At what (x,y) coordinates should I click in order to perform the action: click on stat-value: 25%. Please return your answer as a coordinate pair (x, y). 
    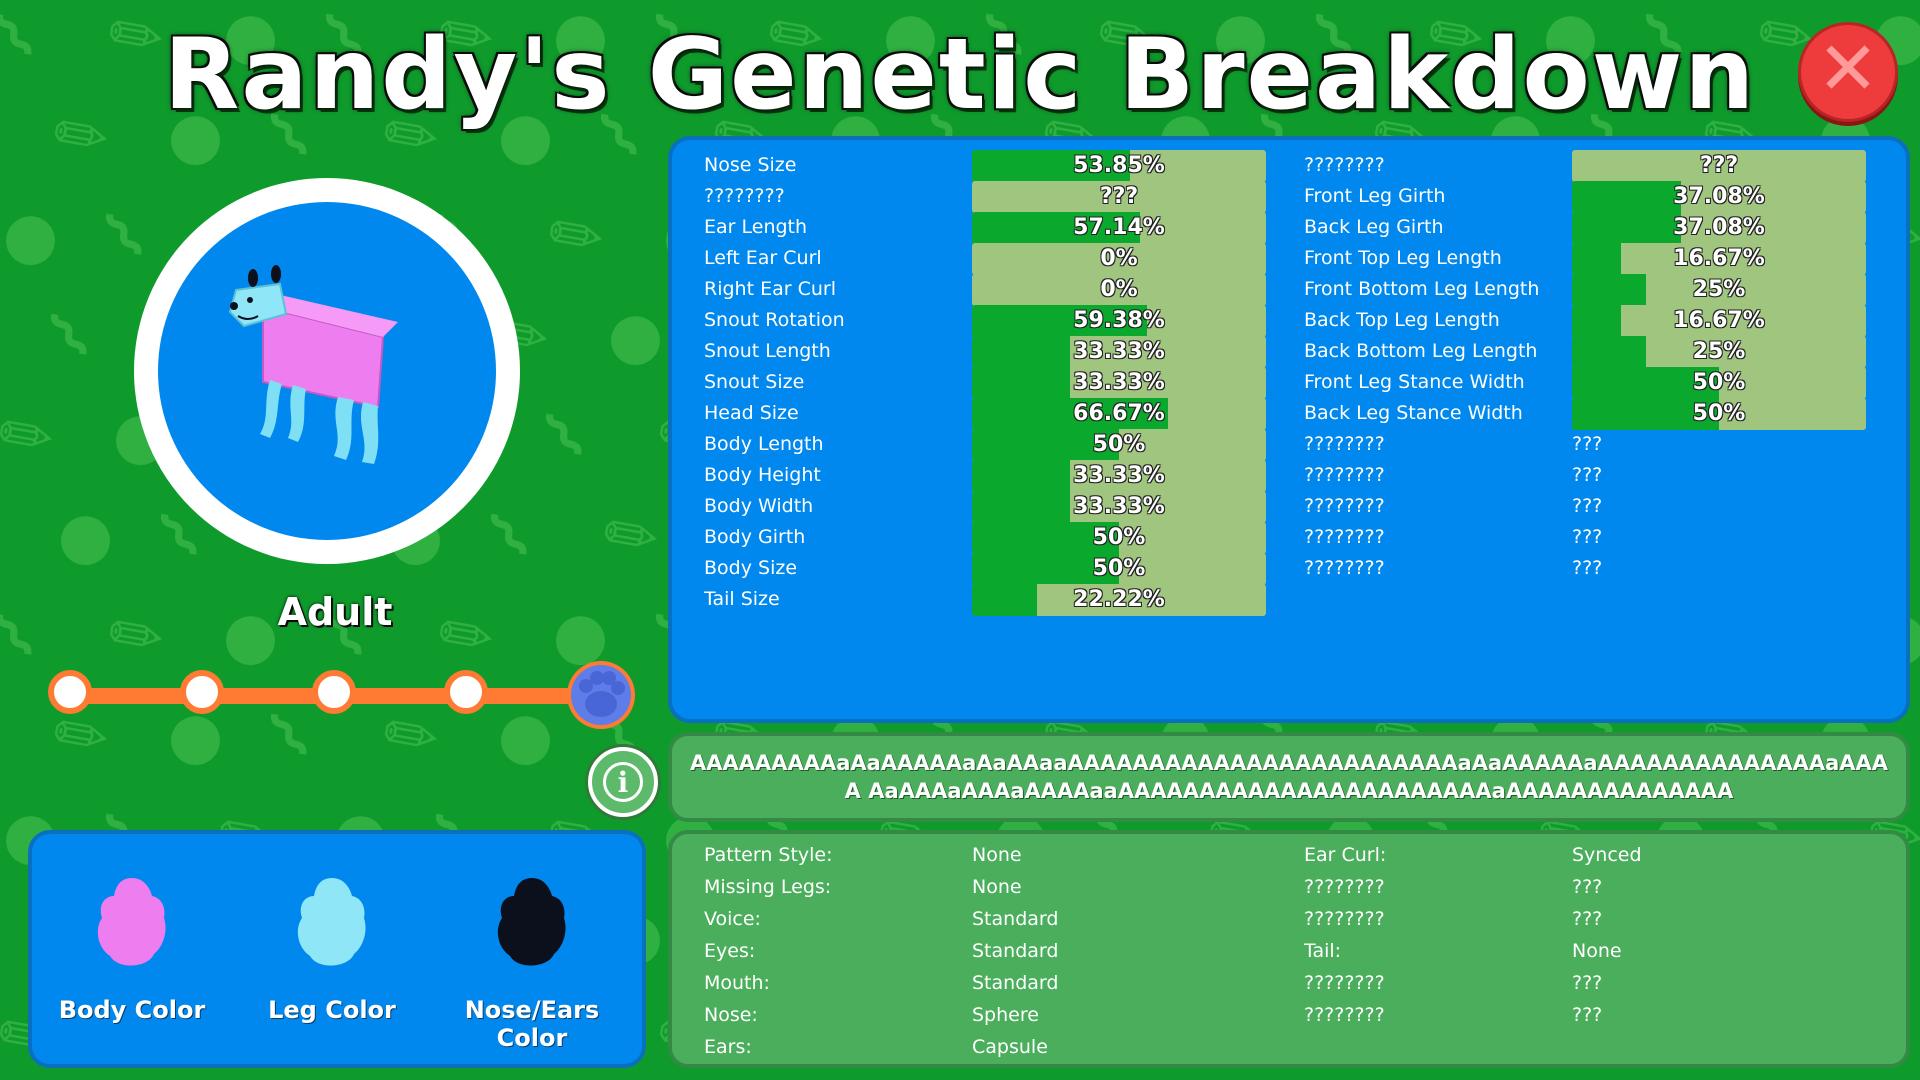
    Looking at the image, I should click on (1719, 351).